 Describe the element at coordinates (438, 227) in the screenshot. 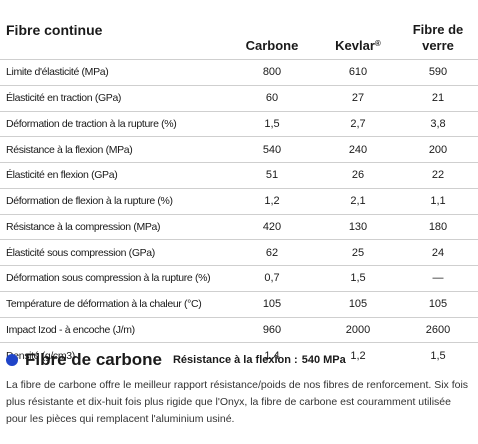

I see `property-value: 180` at that location.